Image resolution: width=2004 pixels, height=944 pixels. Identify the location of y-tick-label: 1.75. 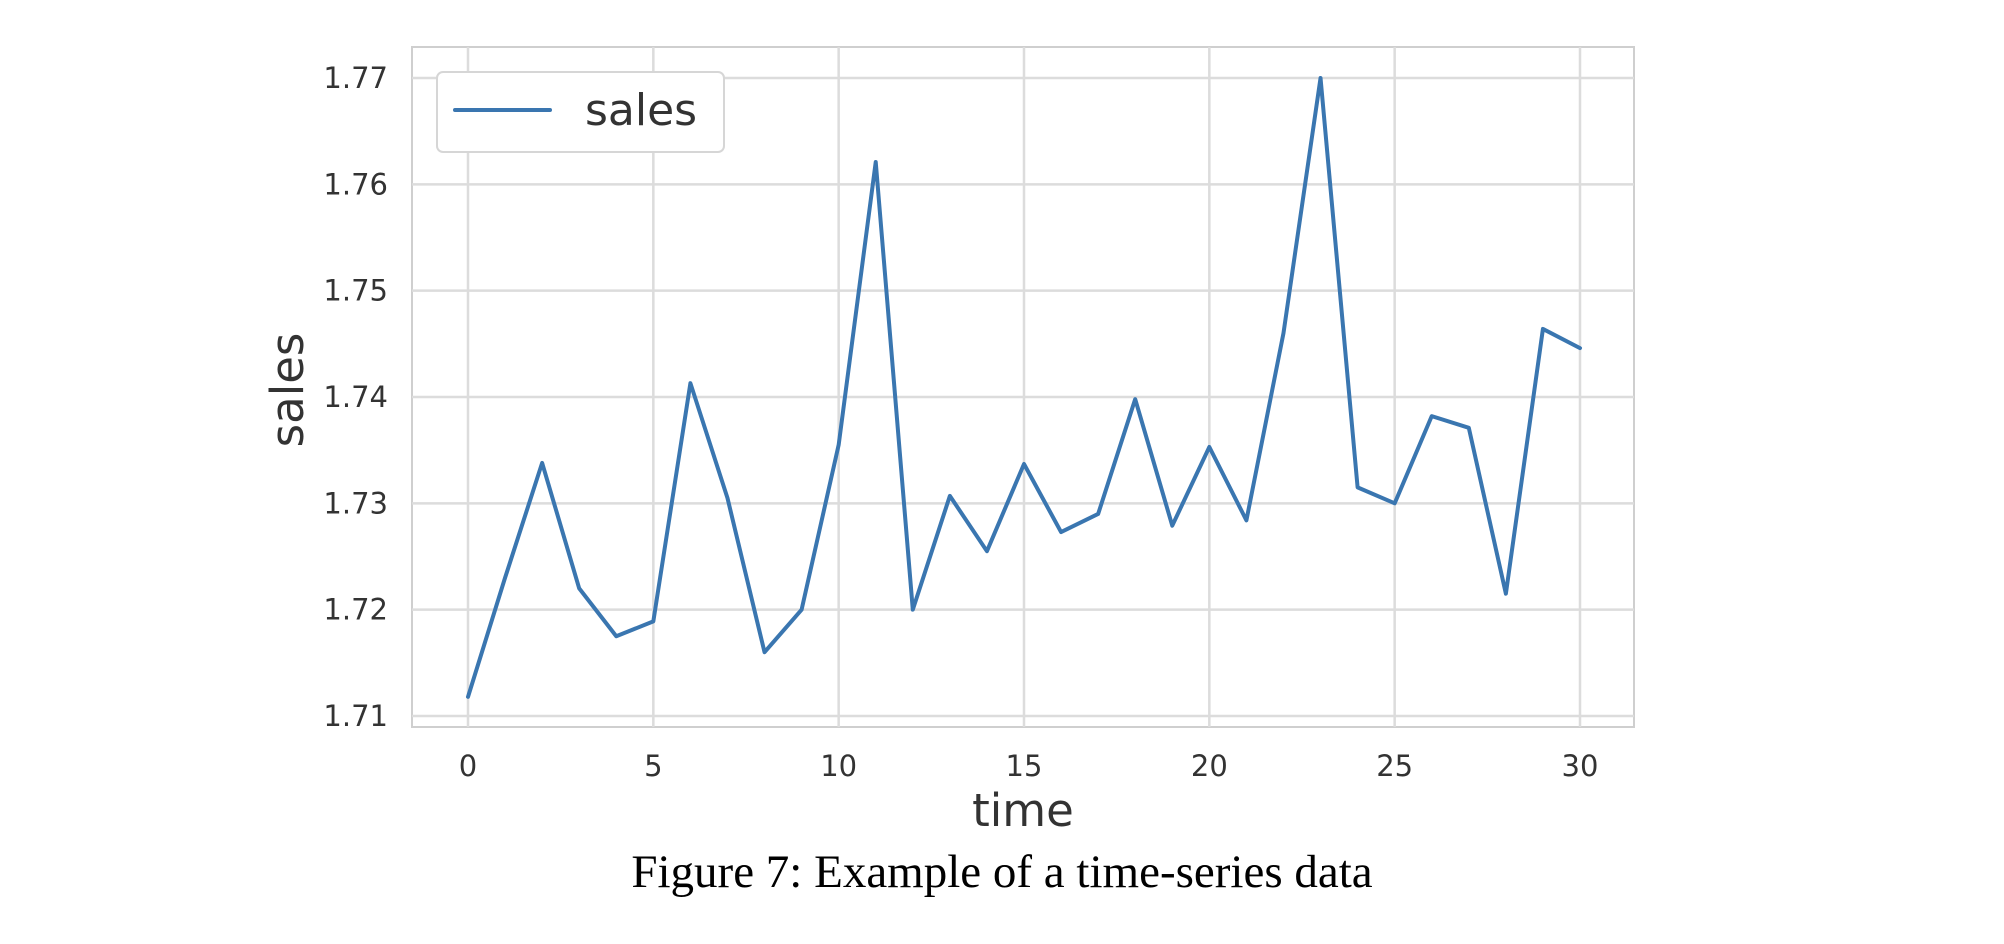
(355, 291).